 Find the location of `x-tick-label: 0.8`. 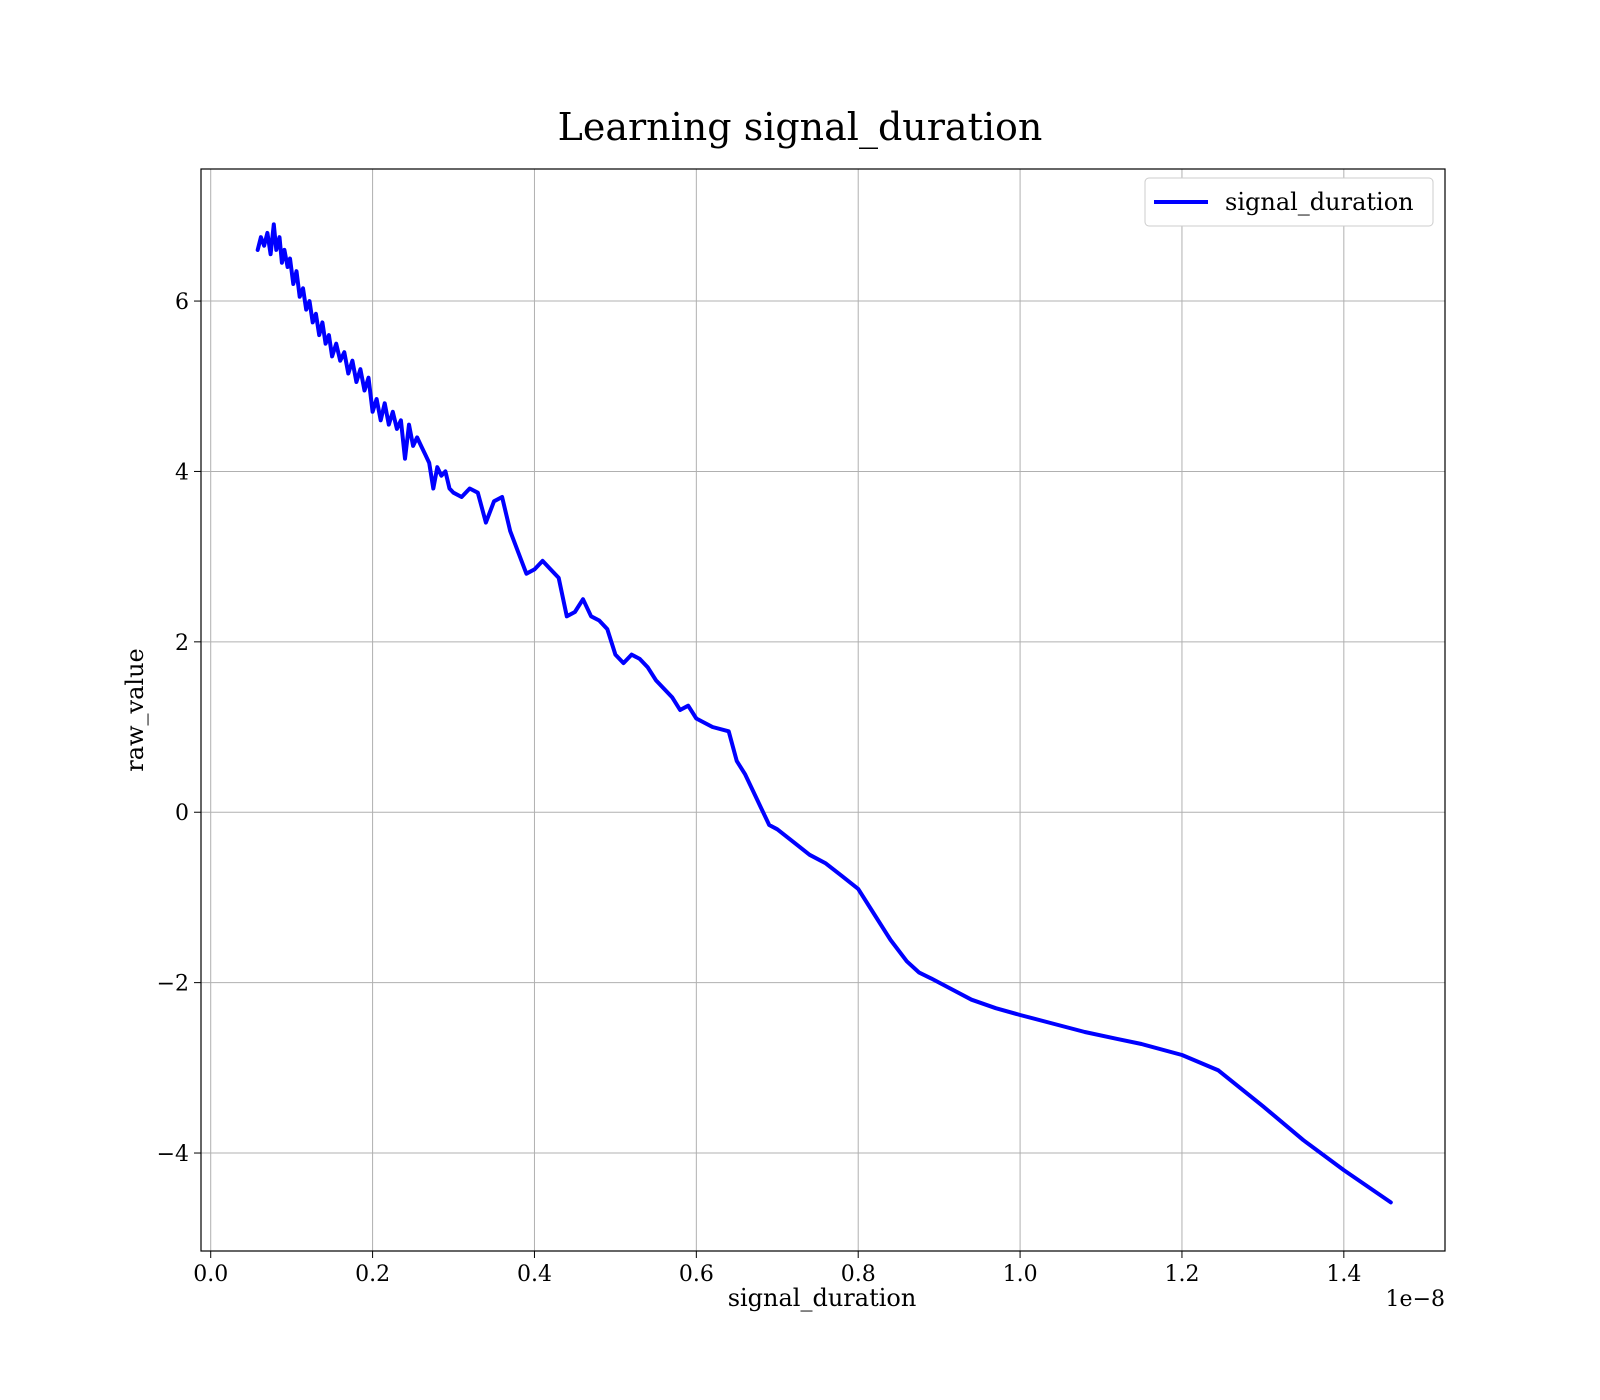

x-tick-label: 0.8 is located at coordinates (858, 1274).